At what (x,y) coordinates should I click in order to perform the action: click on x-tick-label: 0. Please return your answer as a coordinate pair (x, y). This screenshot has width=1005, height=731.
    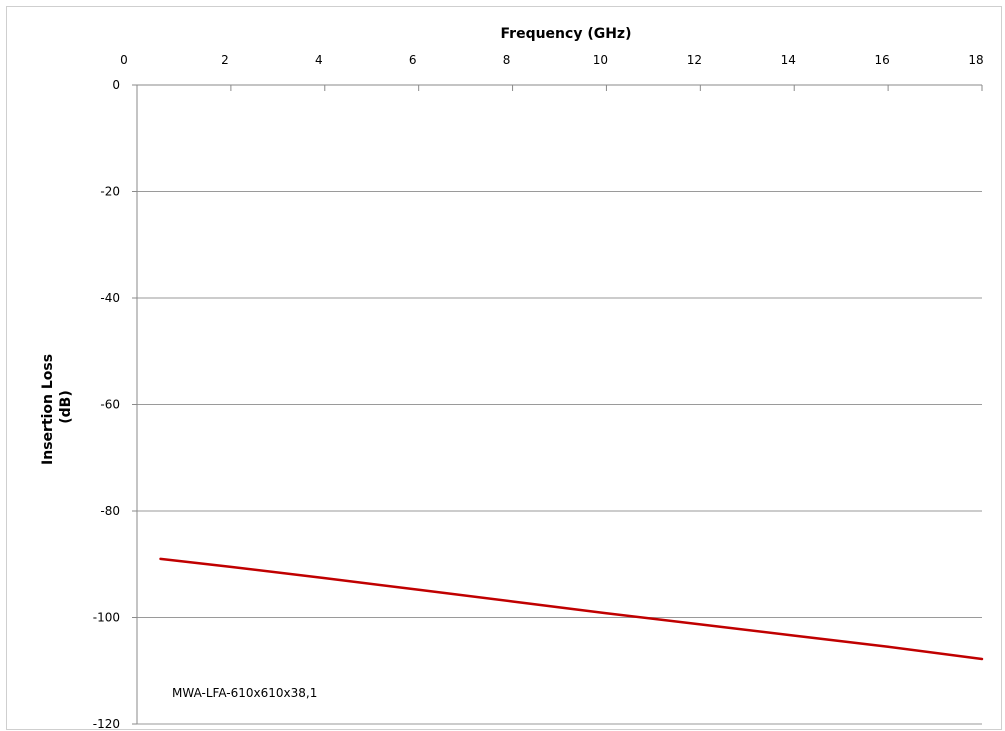
    Looking at the image, I should click on (124, 60).